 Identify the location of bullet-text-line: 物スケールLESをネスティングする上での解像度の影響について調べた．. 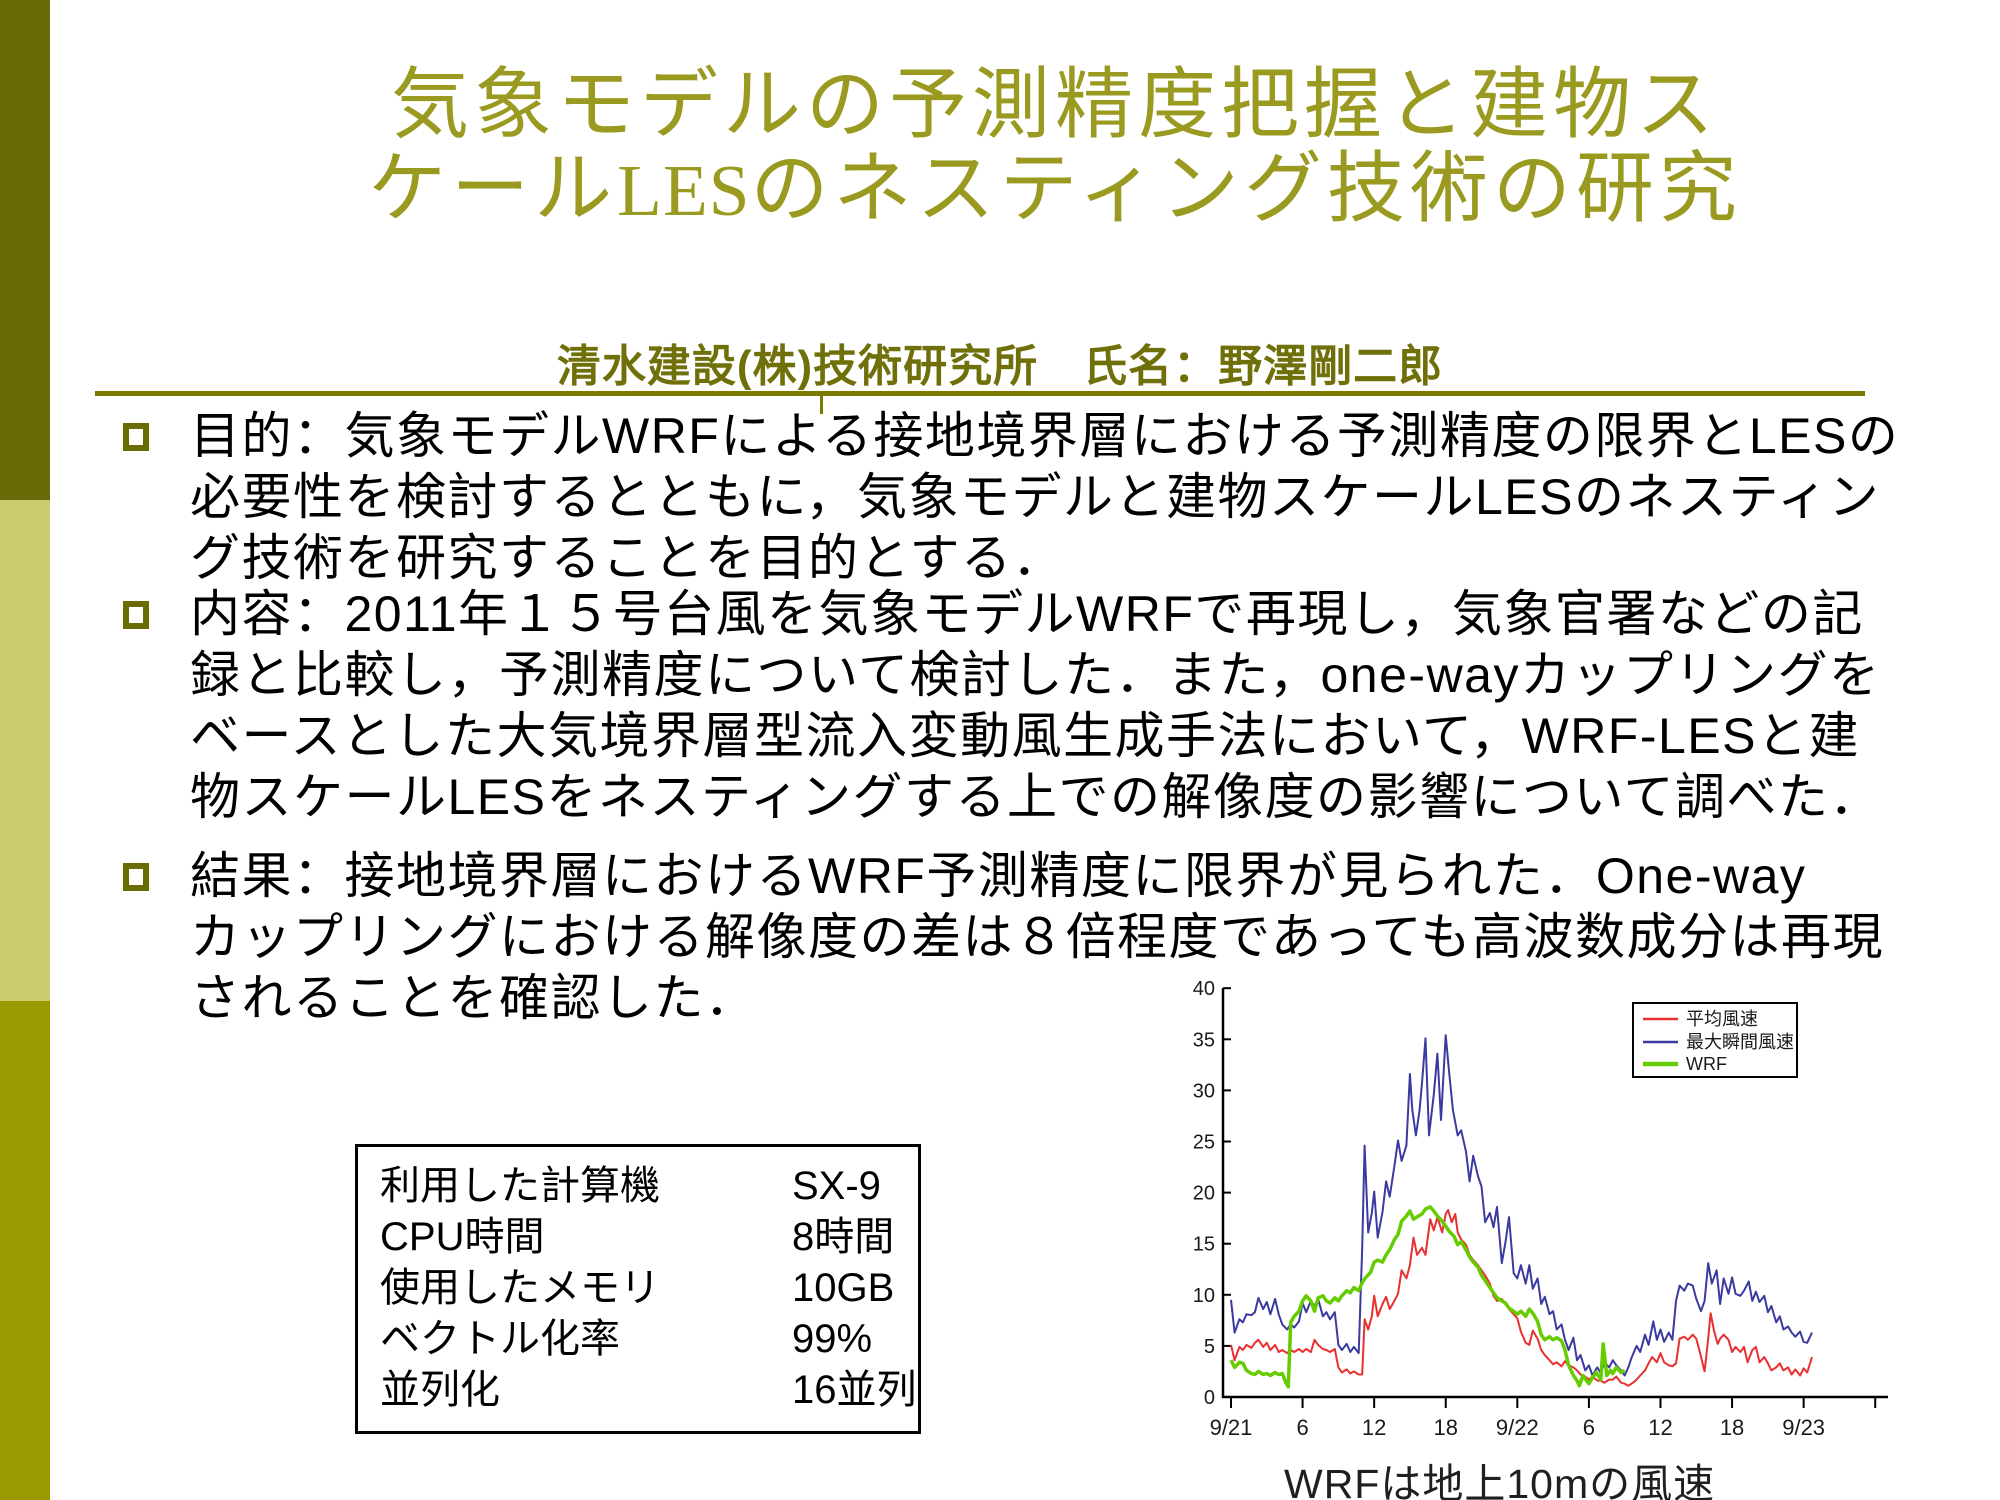
(1036, 797).